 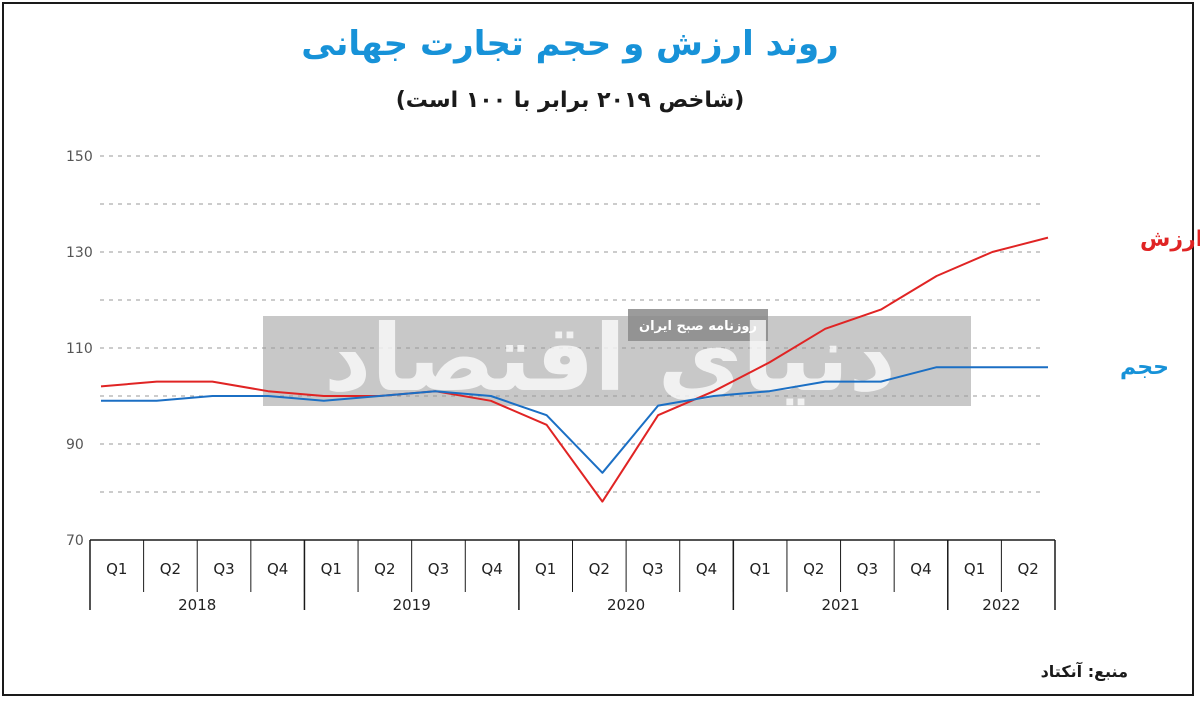 I want to click on y-tick-label: 110, so click(x=79, y=349).